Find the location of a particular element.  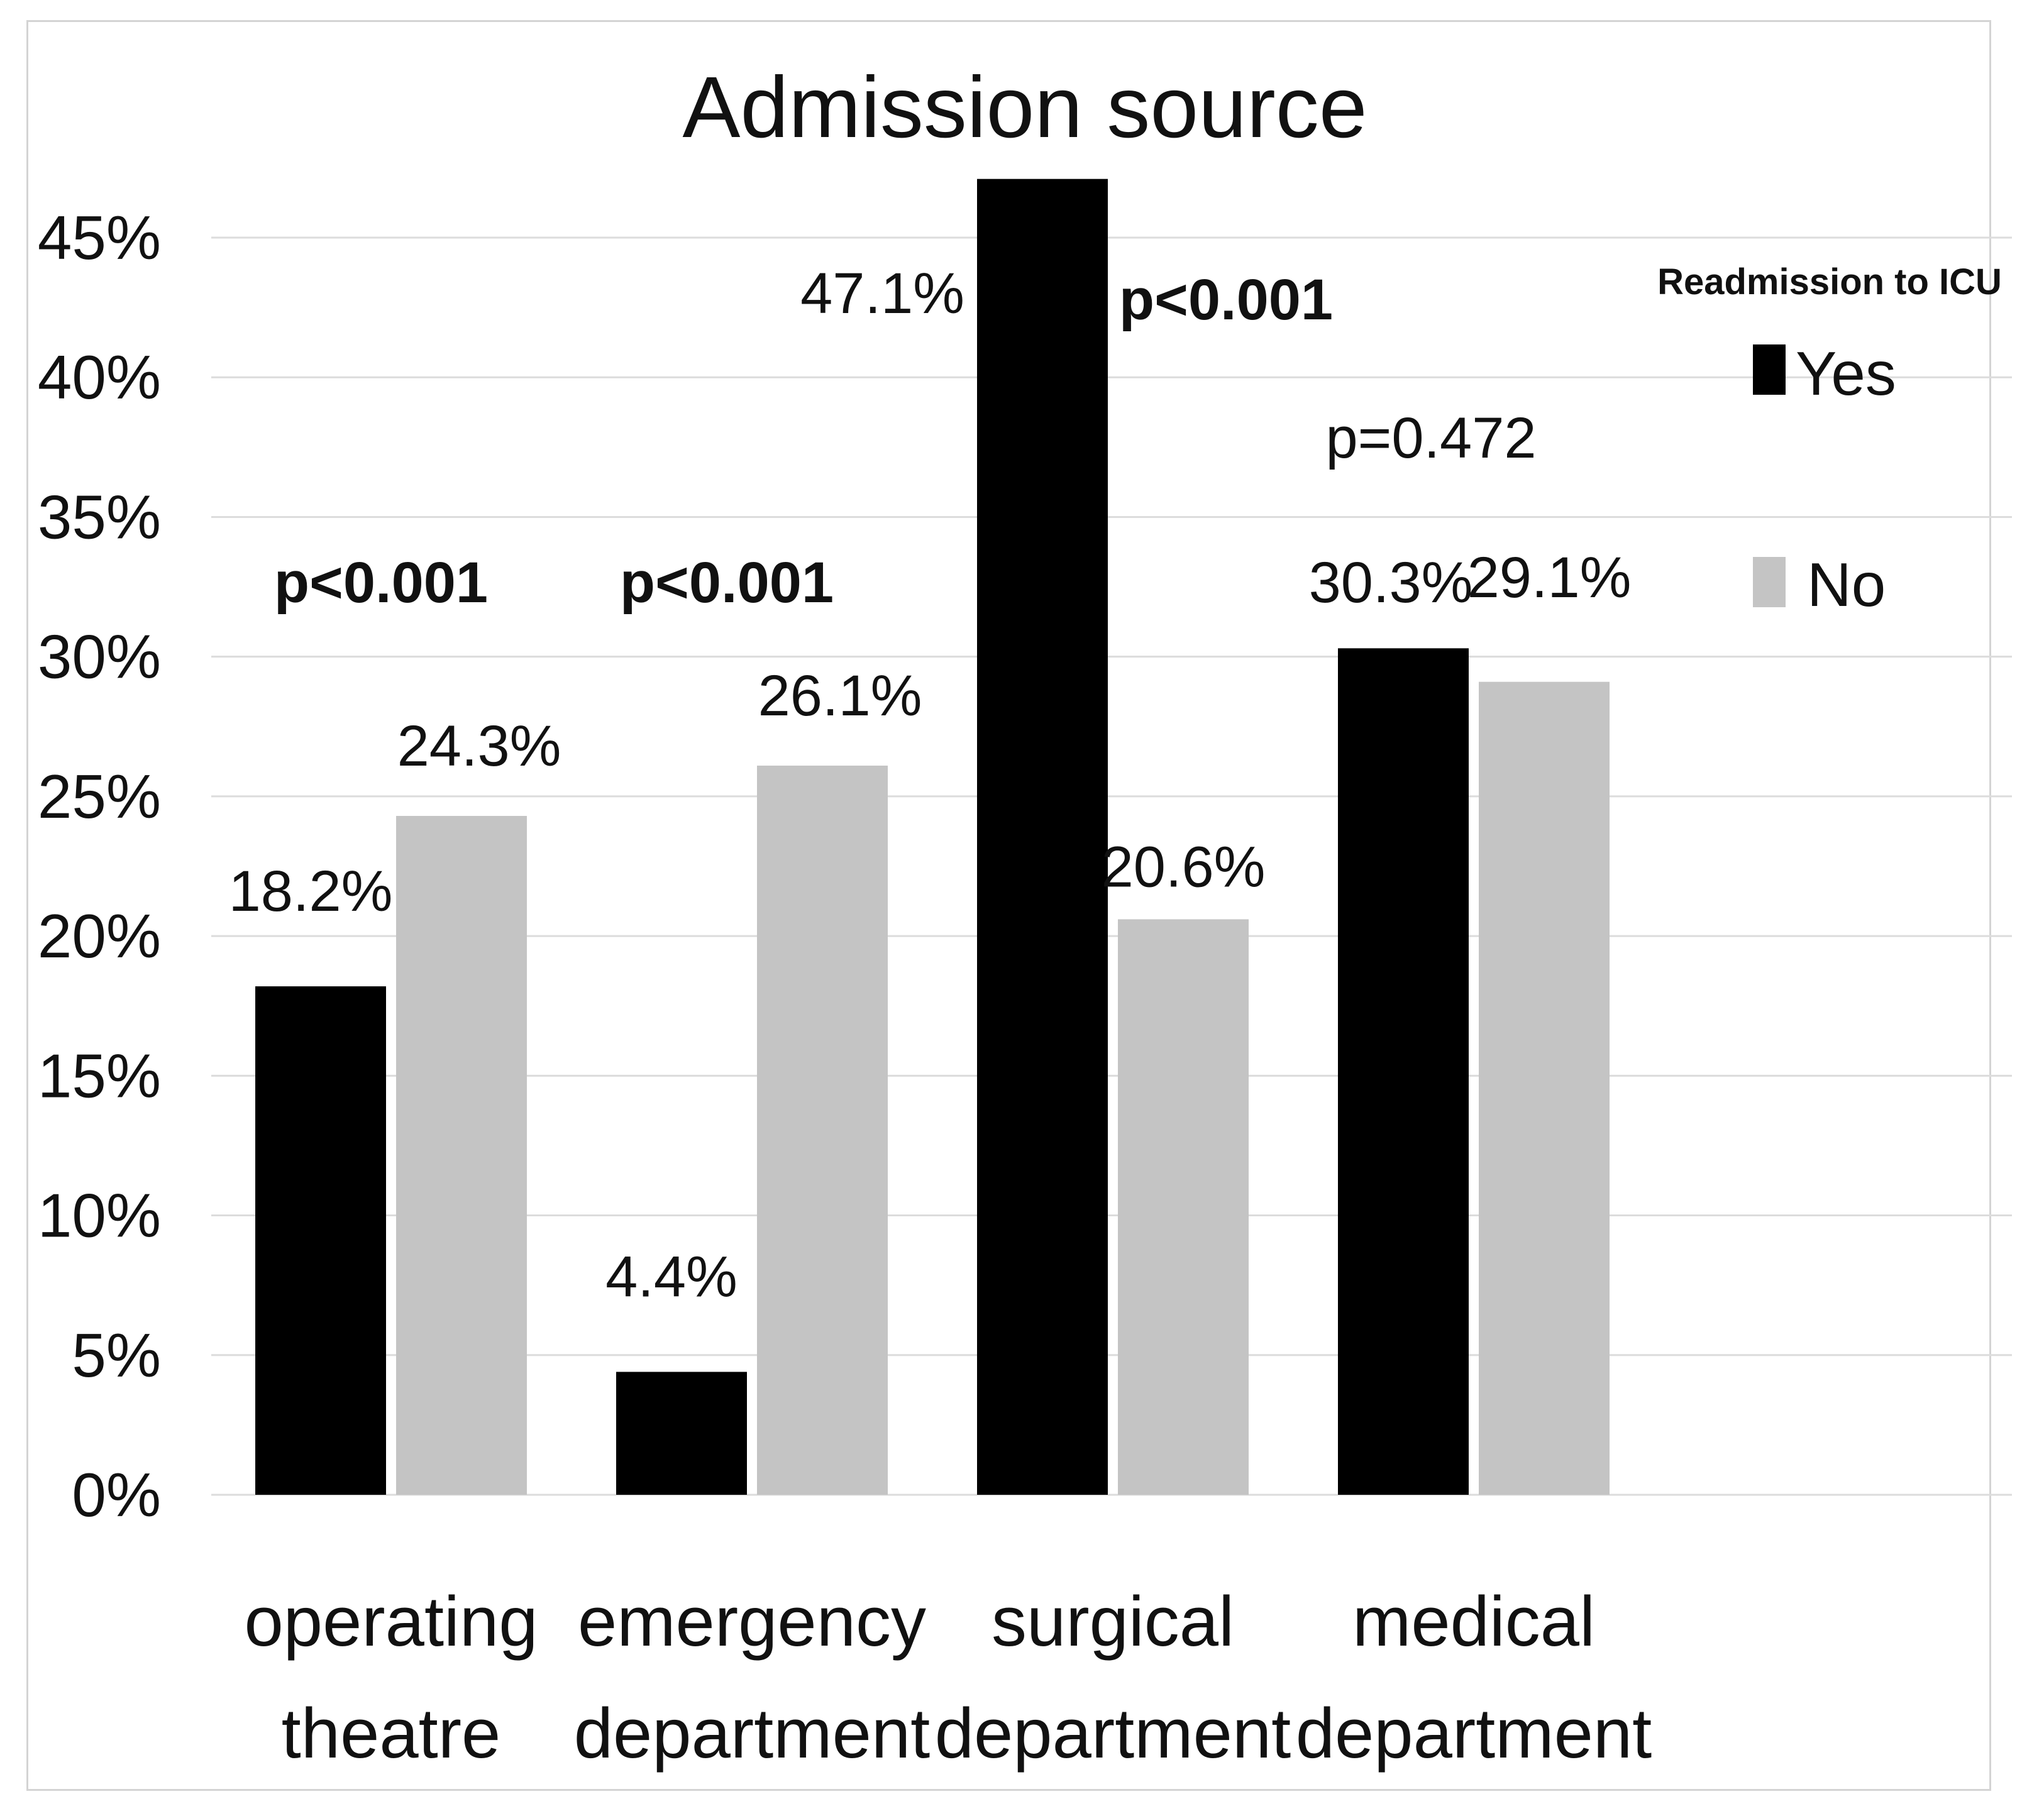

legend-label-yes: Yes is located at coordinates (1846, 373).